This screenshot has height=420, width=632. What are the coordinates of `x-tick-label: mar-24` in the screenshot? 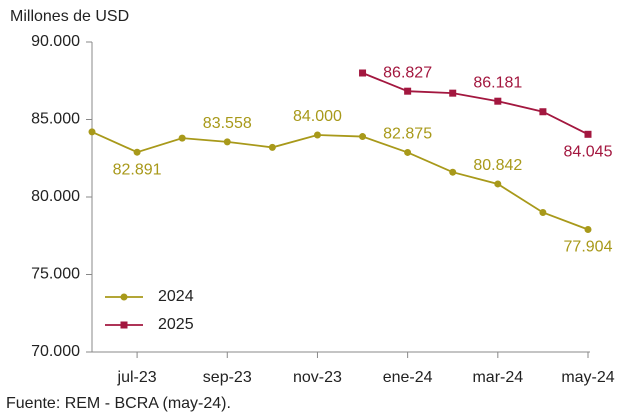 It's located at (497, 377).